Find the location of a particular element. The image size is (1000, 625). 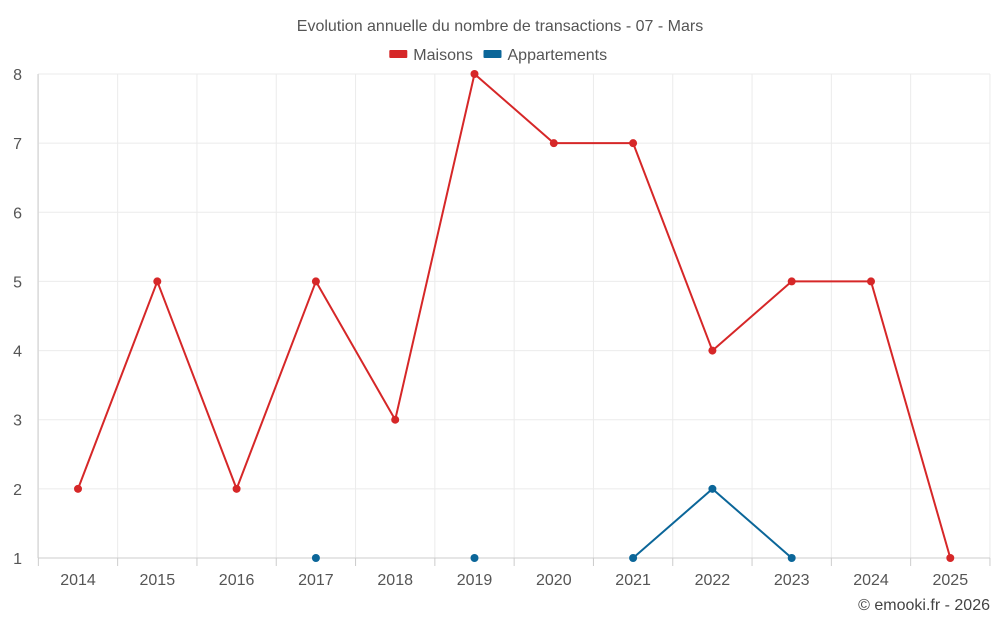

x-tick-label: 2017 is located at coordinates (316, 580).